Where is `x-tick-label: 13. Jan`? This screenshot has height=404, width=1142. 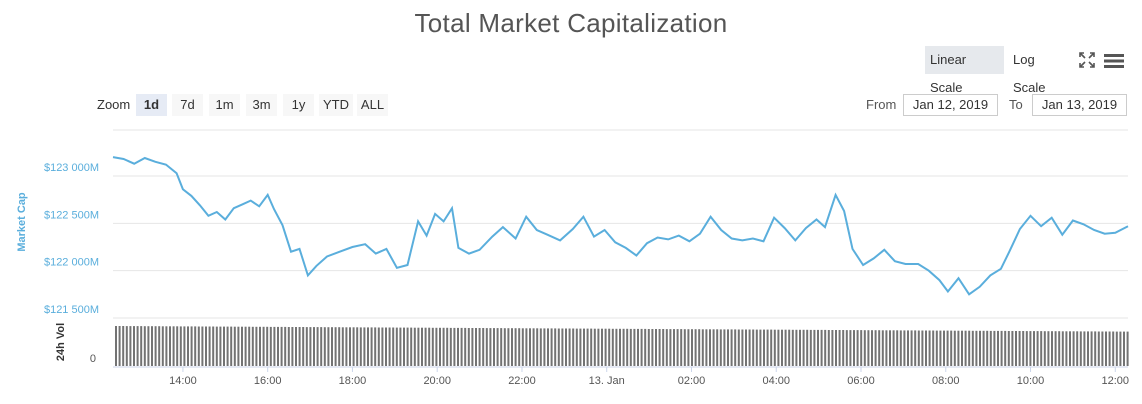 x-tick-label: 13. Jan is located at coordinates (607, 381).